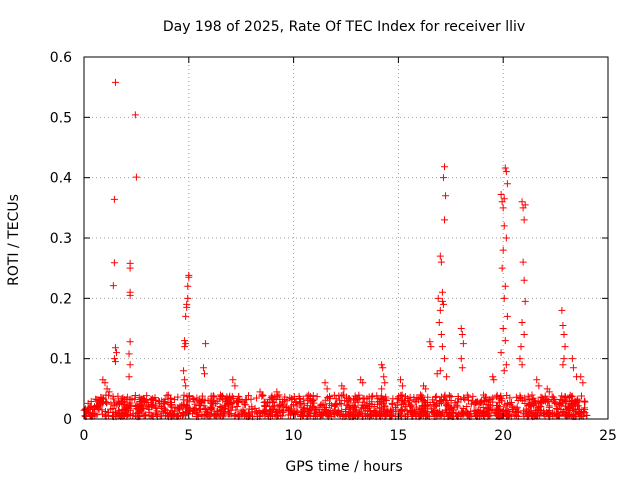  Describe the element at coordinates (188, 436) in the screenshot. I see `x-tick-label: 5` at that location.